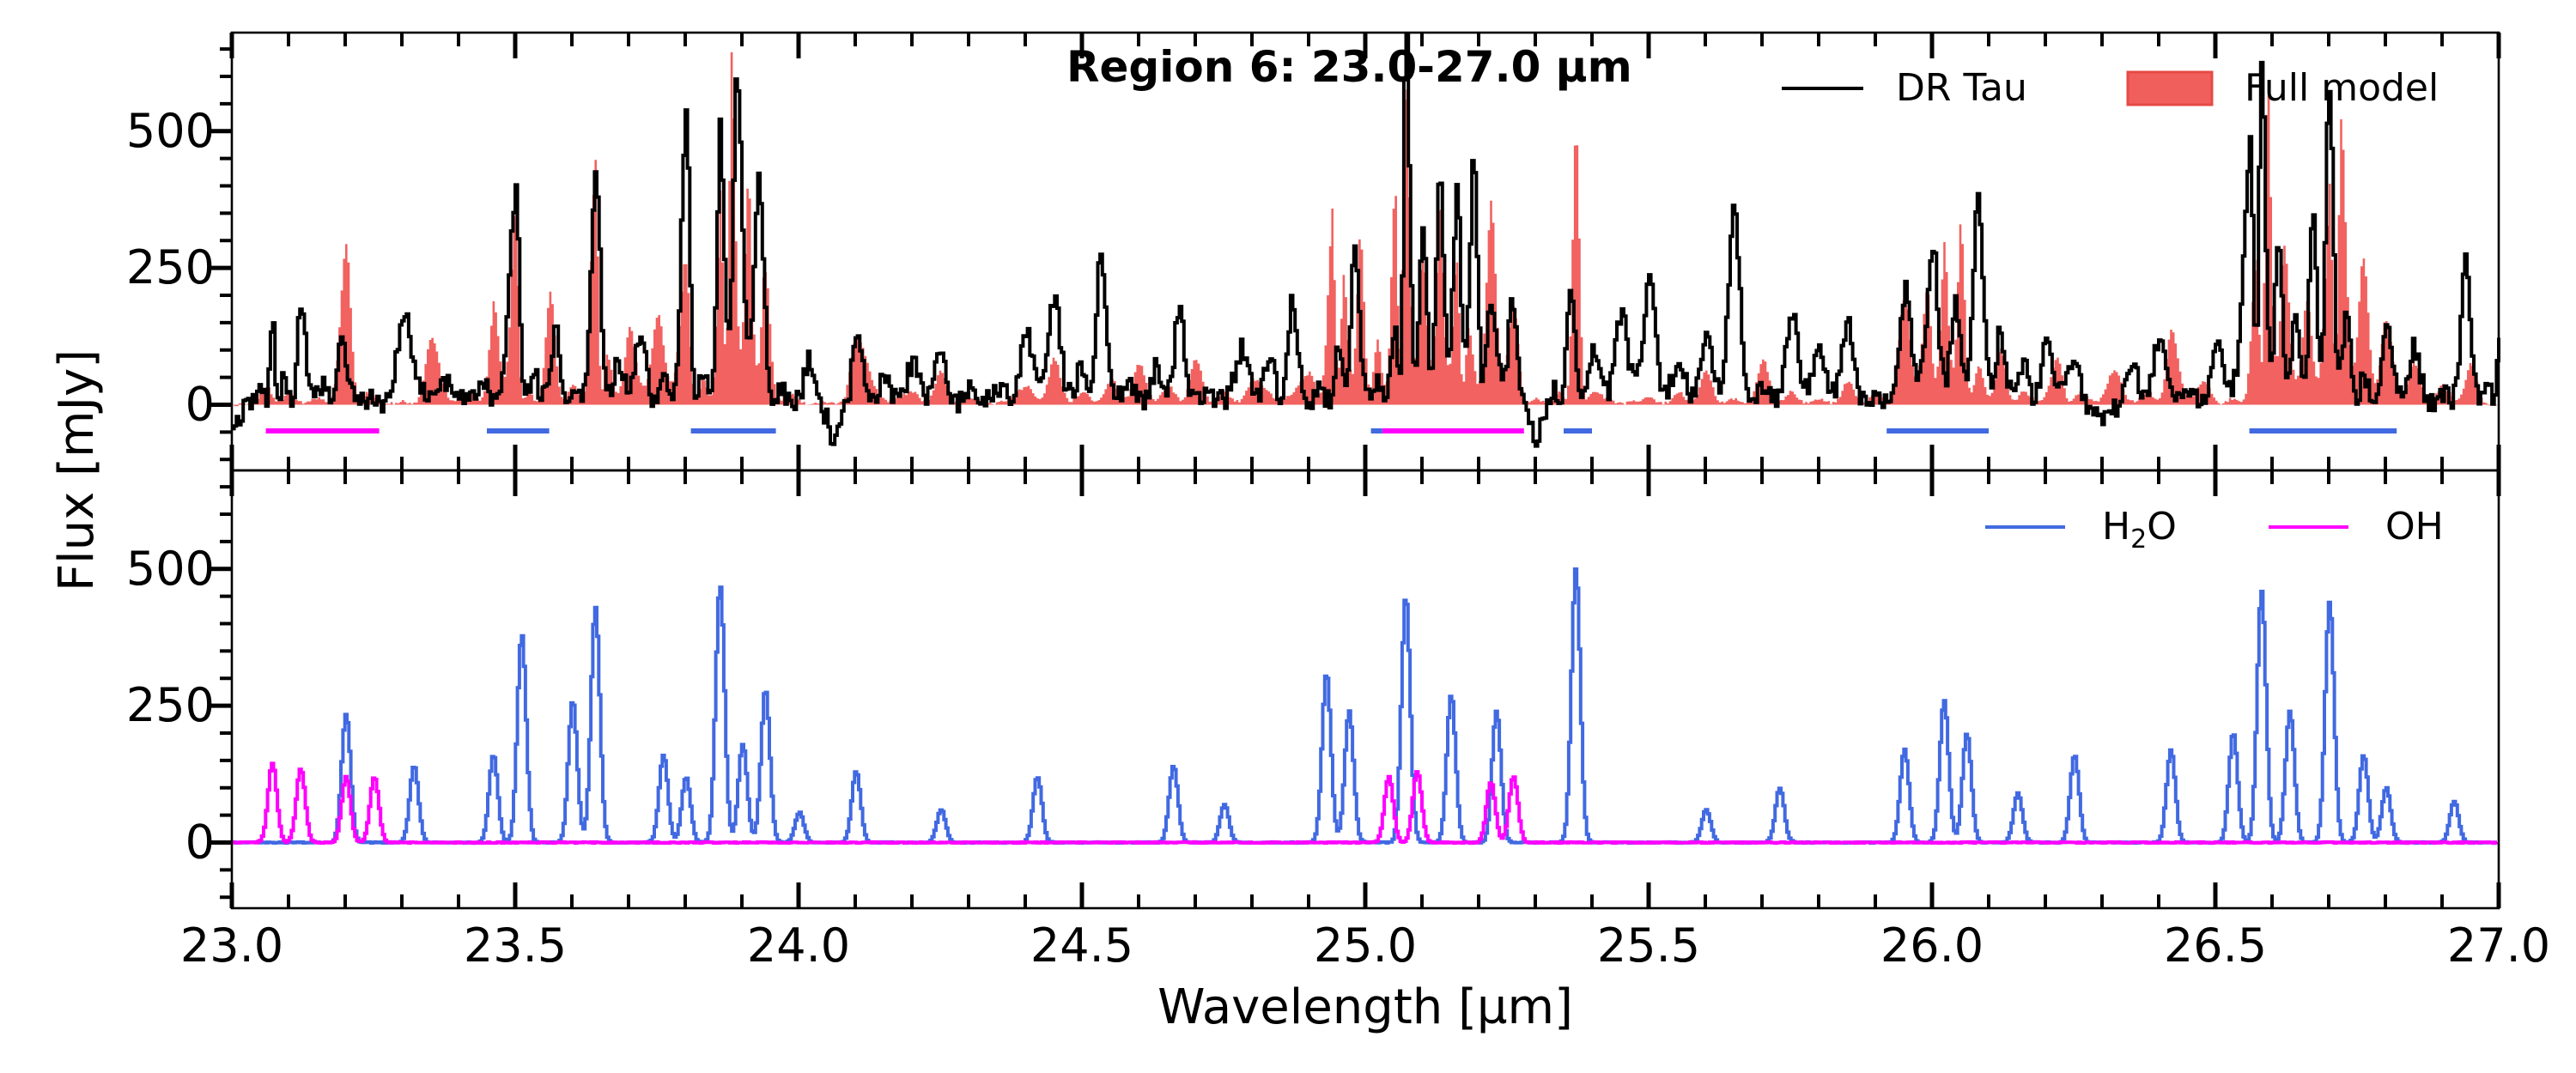  I want to click on x-tick-label: 27.0, so click(2499, 945).